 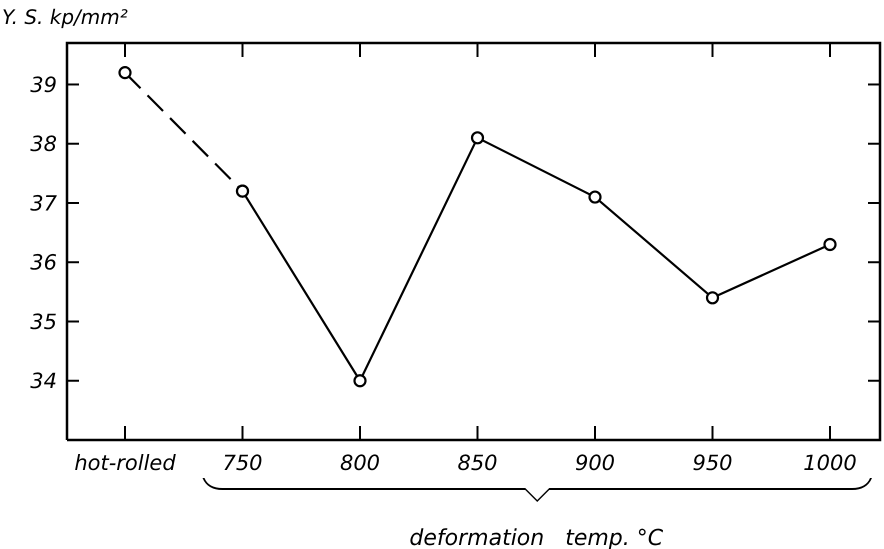 I want to click on x-tick-label: 950, so click(x=712, y=463).